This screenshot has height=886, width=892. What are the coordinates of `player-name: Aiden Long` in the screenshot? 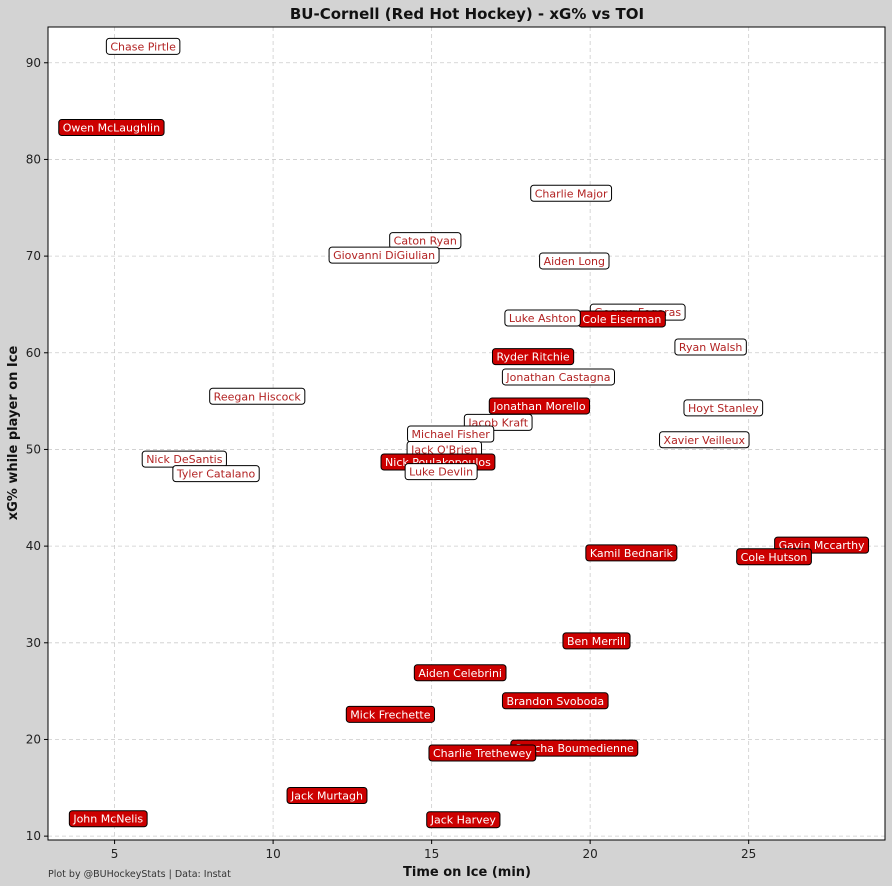 It's located at (574, 261).